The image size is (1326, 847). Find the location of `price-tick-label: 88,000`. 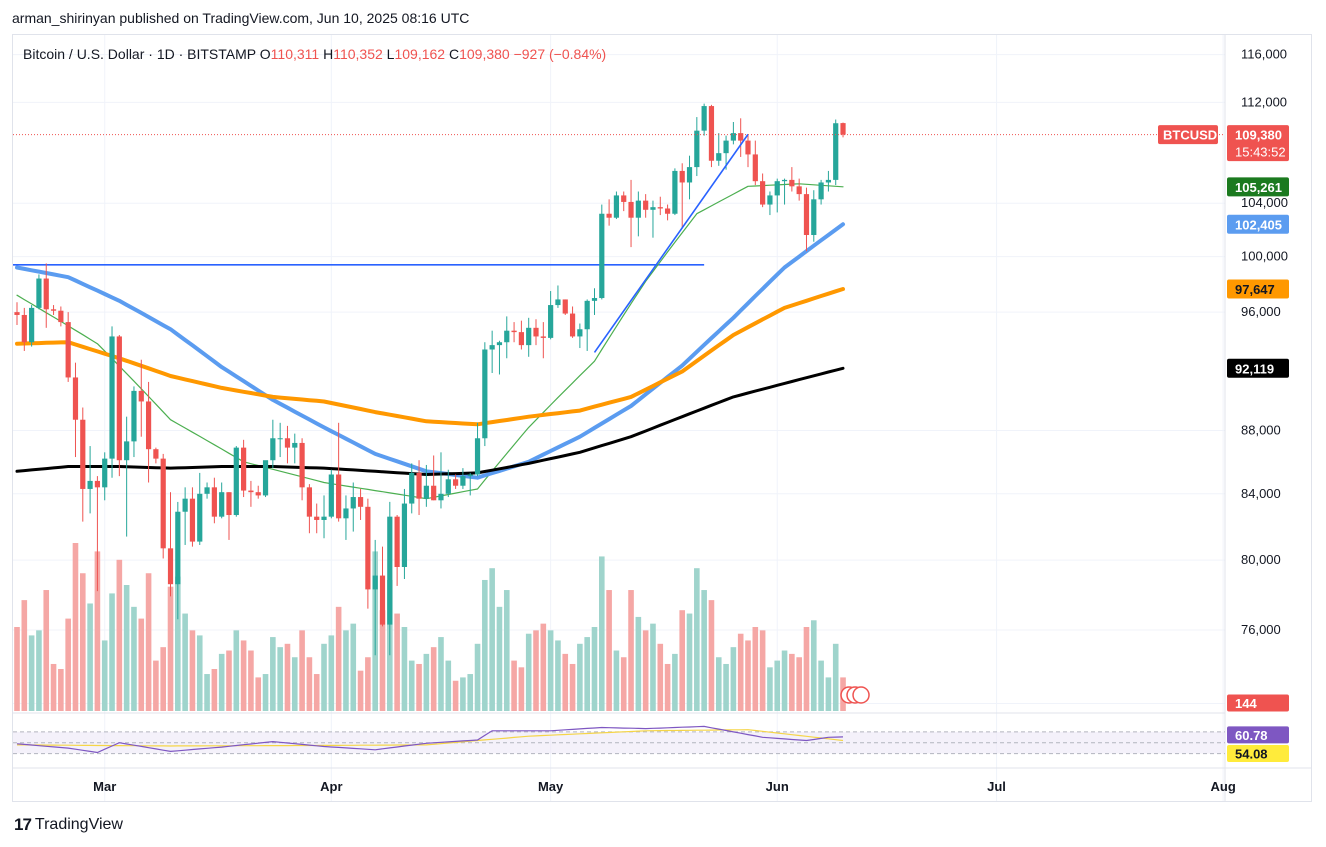

price-tick-label: 88,000 is located at coordinates (1261, 430).